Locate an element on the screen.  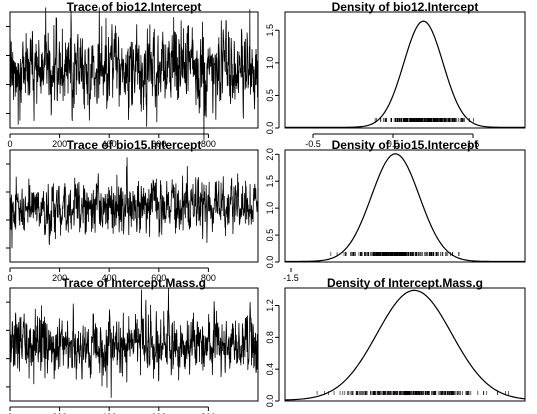
x-tick-label: -0.5 is located at coordinates (313, 144).